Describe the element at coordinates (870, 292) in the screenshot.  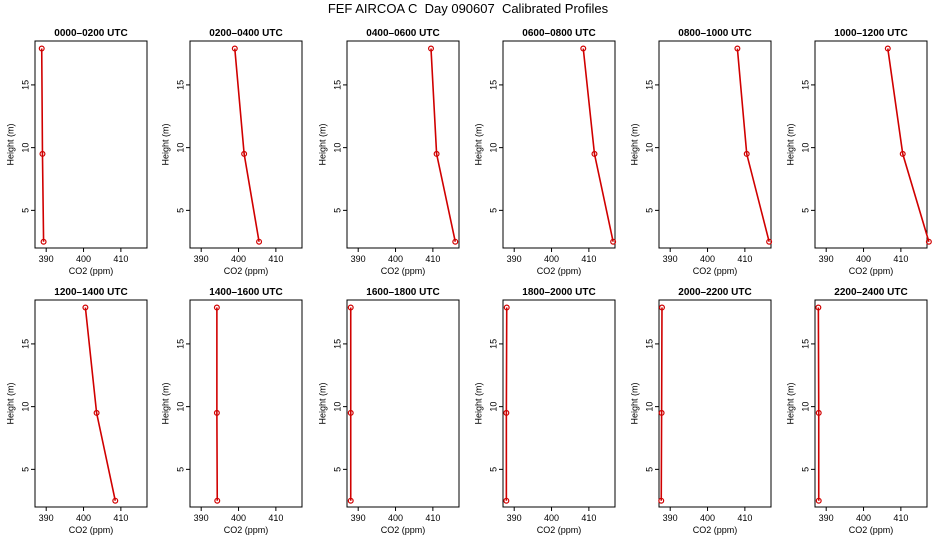
I see `panel-title: 2200–2400 UTC` at that location.